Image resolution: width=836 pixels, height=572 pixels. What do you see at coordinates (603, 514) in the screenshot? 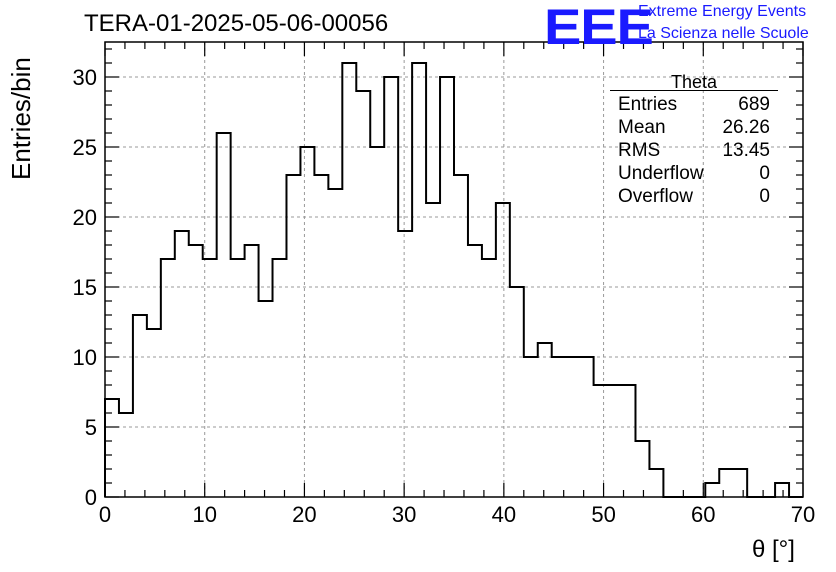
I see `x-tick-label: 50` at bounding box center [603, 514].